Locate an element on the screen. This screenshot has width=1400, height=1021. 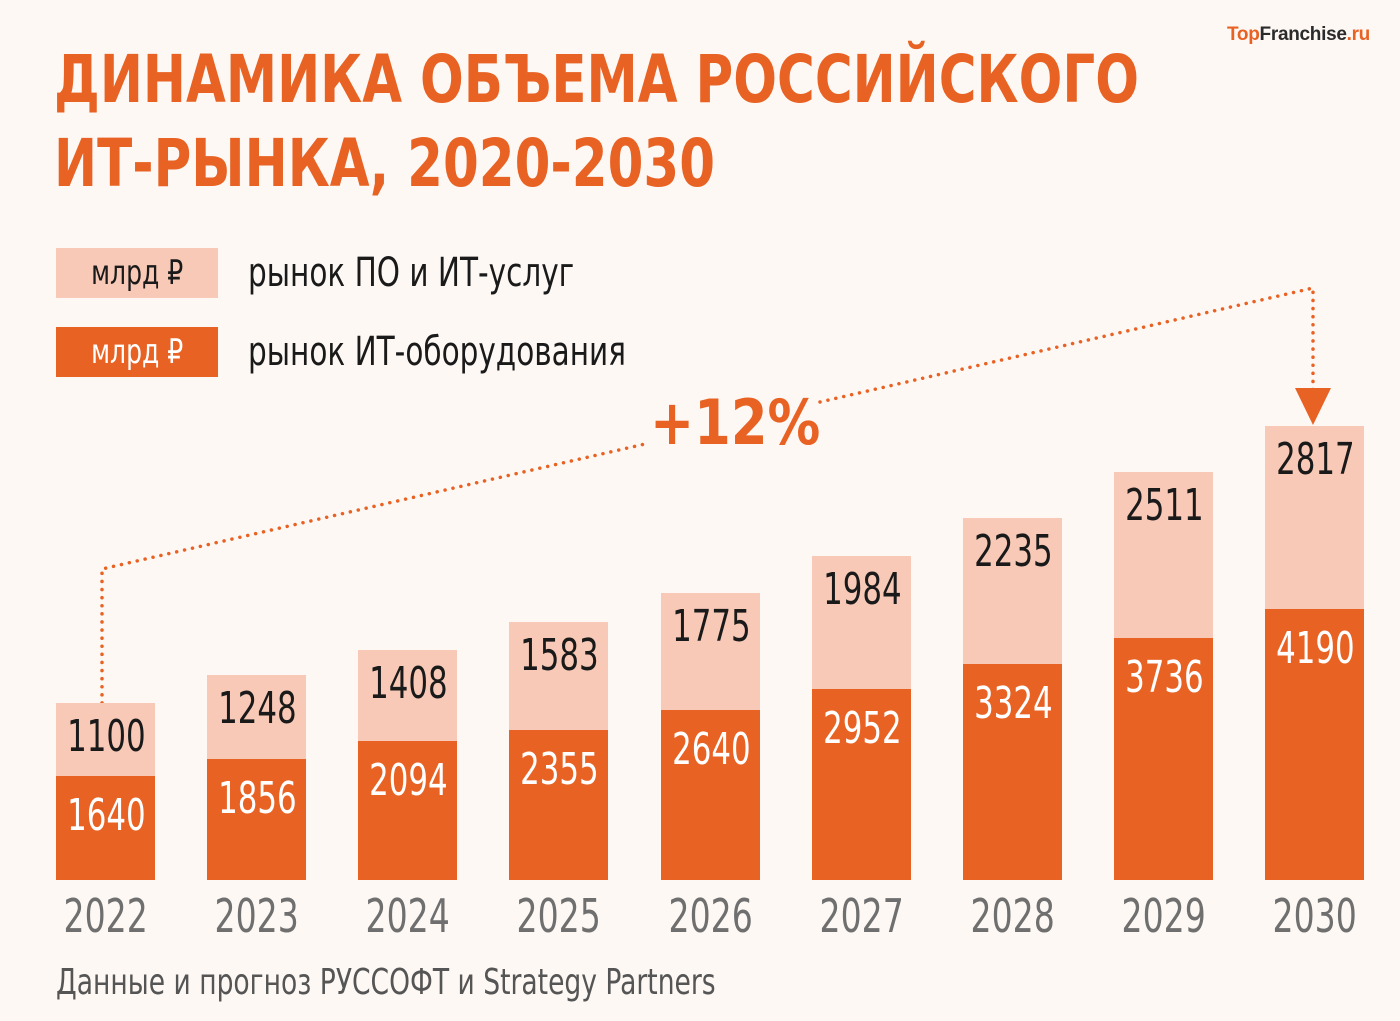
value-label-software: 1248 is located at coordinates (257, 708).